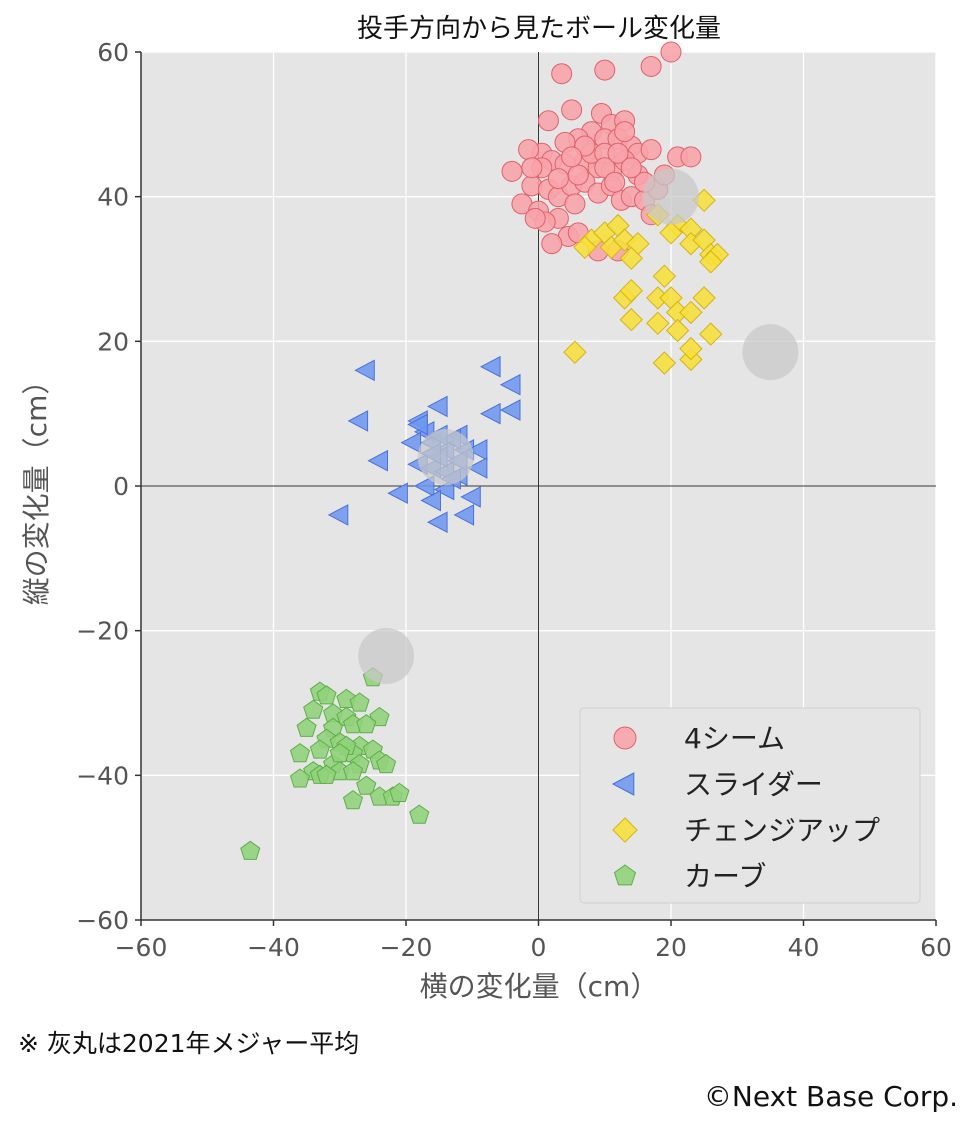 The width and height of the screenshot is (978, 1137). I want to click on y-axis-label: 縦の変化量（cm）, so click(36, 486).